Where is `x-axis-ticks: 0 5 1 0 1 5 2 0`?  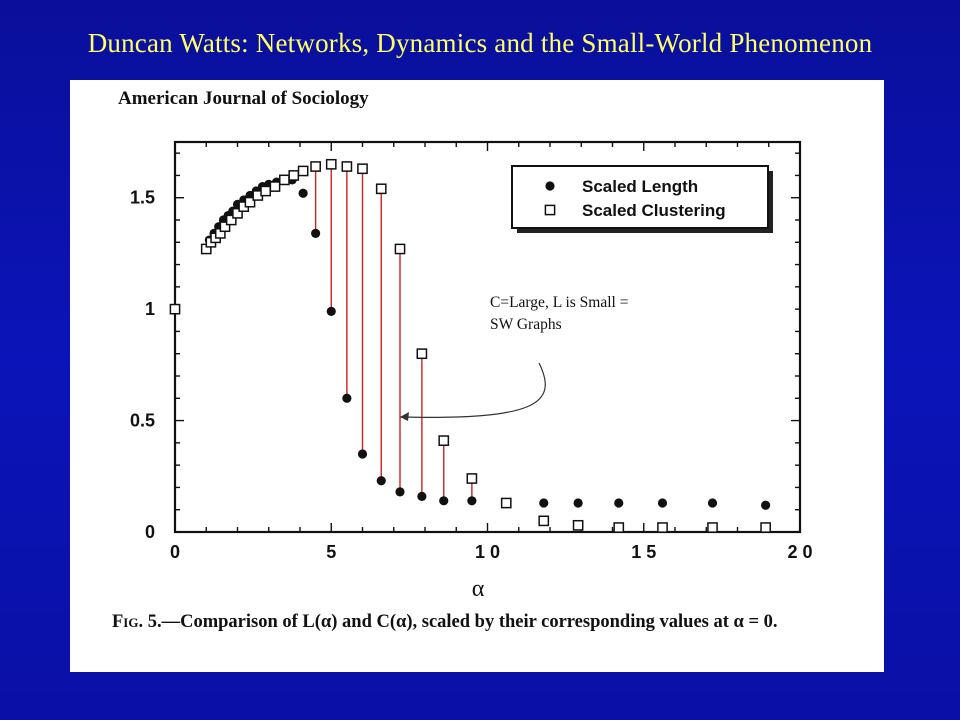 x-axis-ticks: 0 5 1 0 1 5 2 0 is located at coordinates (491, 552).